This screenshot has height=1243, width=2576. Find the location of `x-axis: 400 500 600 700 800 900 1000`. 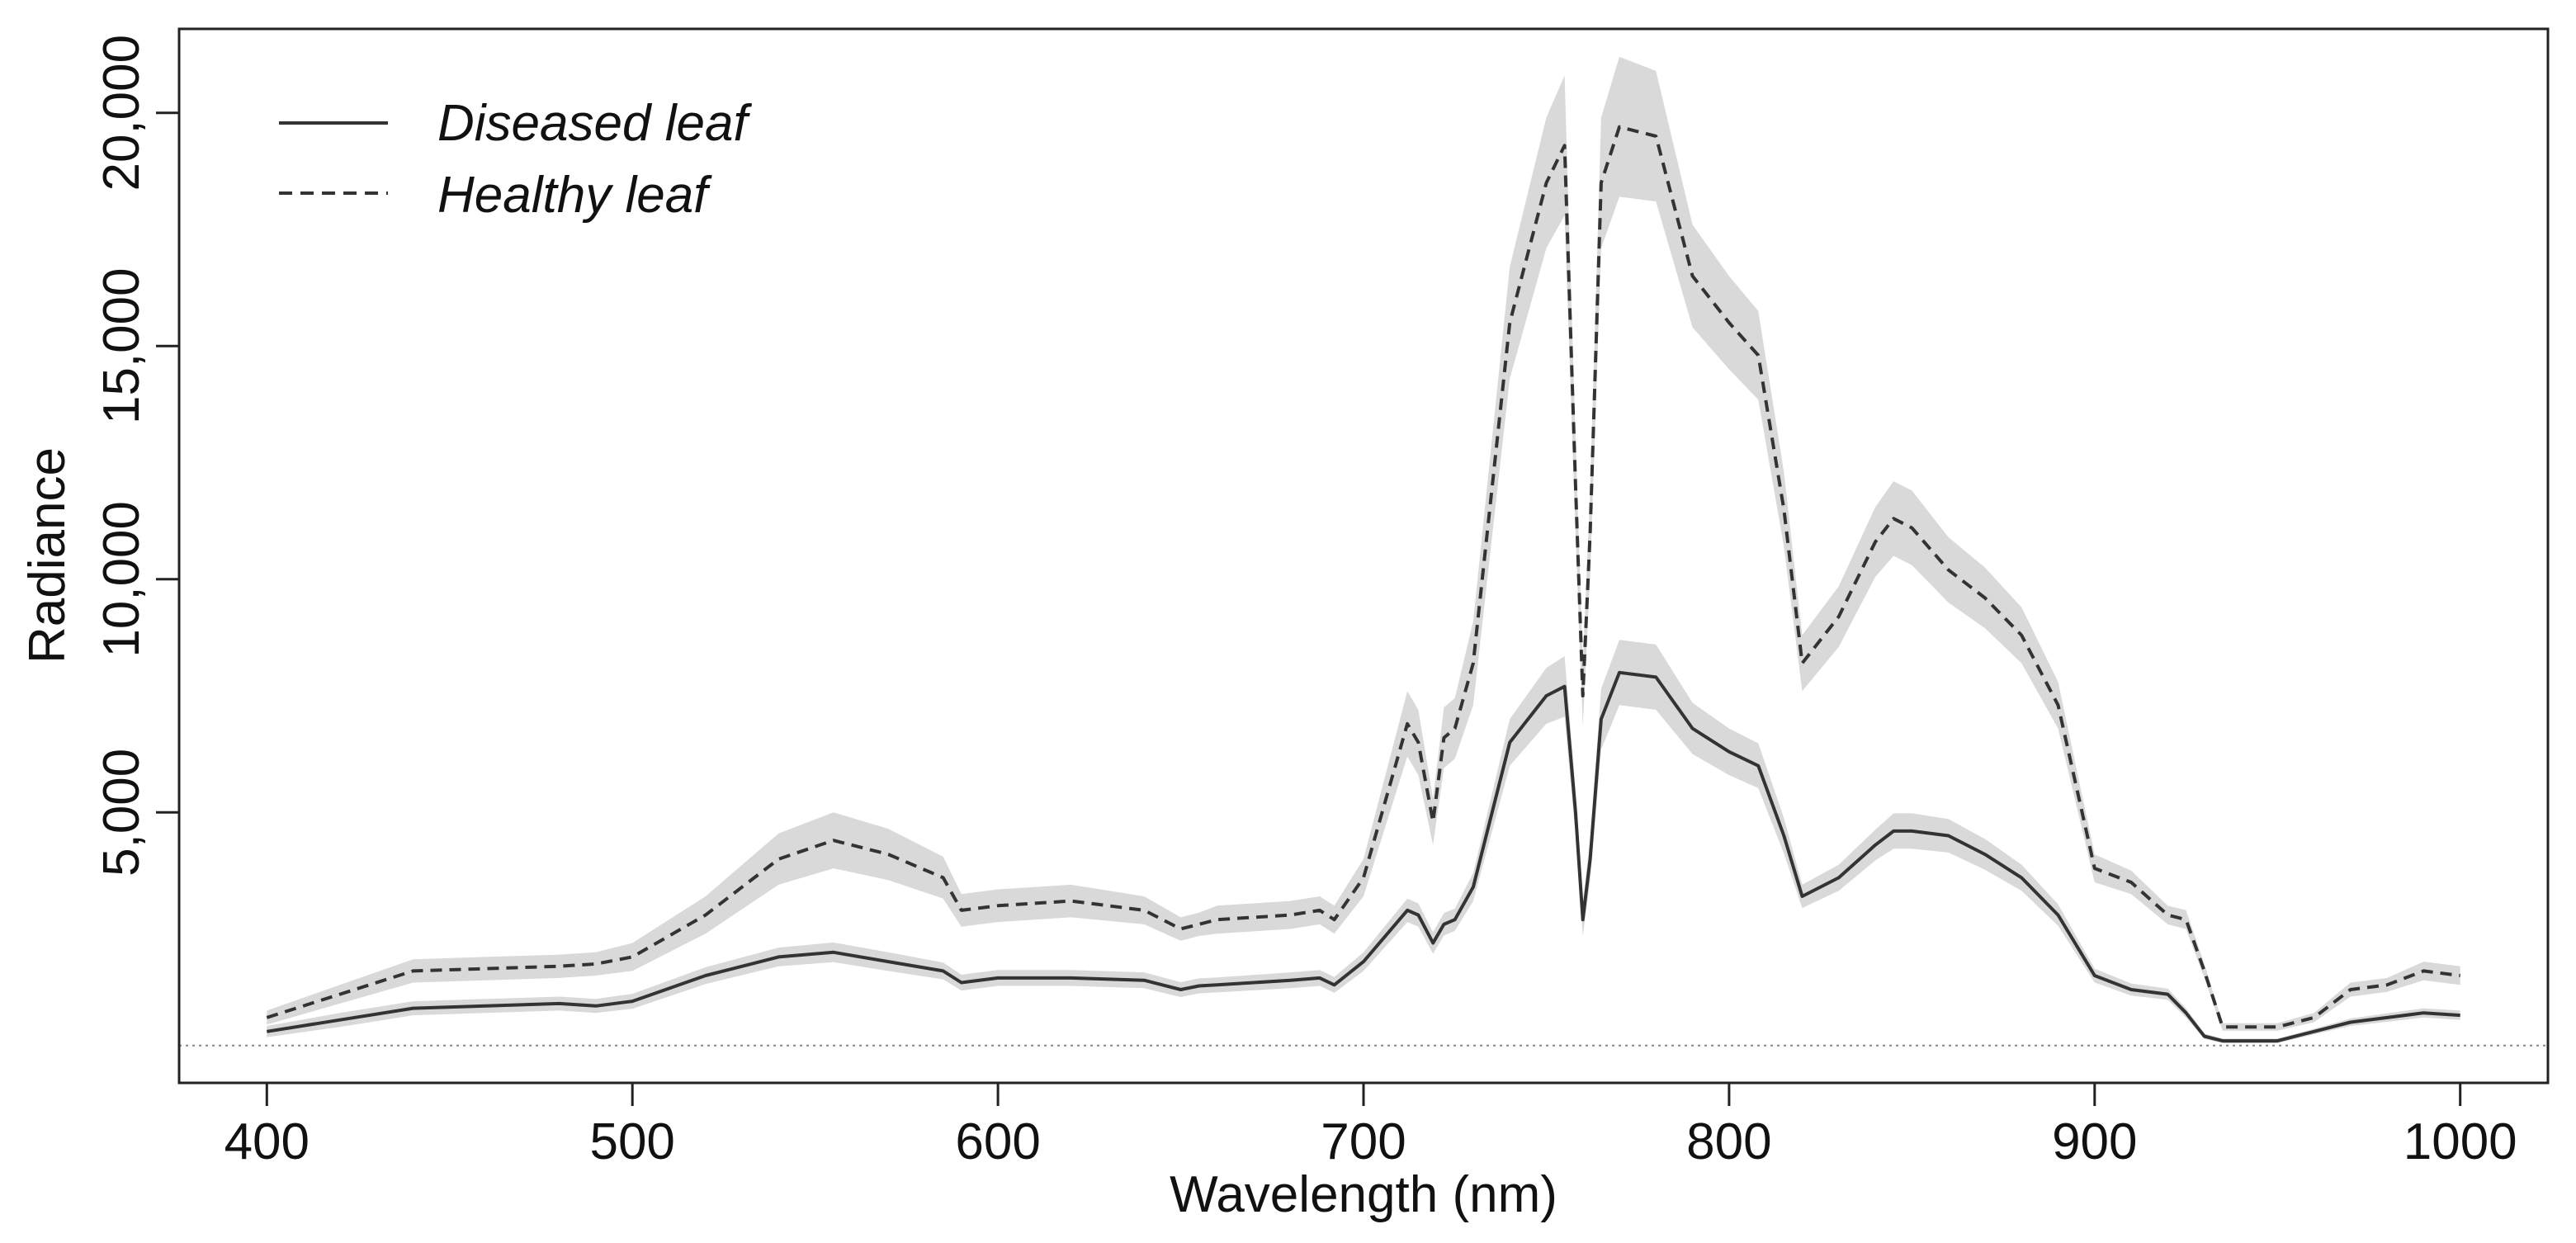

x-axis: 400 500 600 700 800 900 1000 is located at coordinates (1371, 1126).